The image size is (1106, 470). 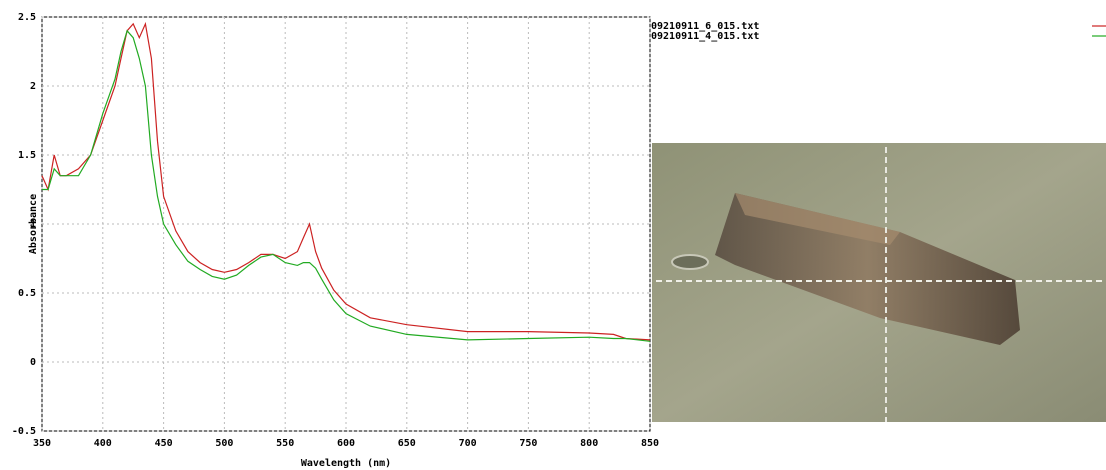 I want to click on y-tick-label: -0.5, so click(x=24, y=431).